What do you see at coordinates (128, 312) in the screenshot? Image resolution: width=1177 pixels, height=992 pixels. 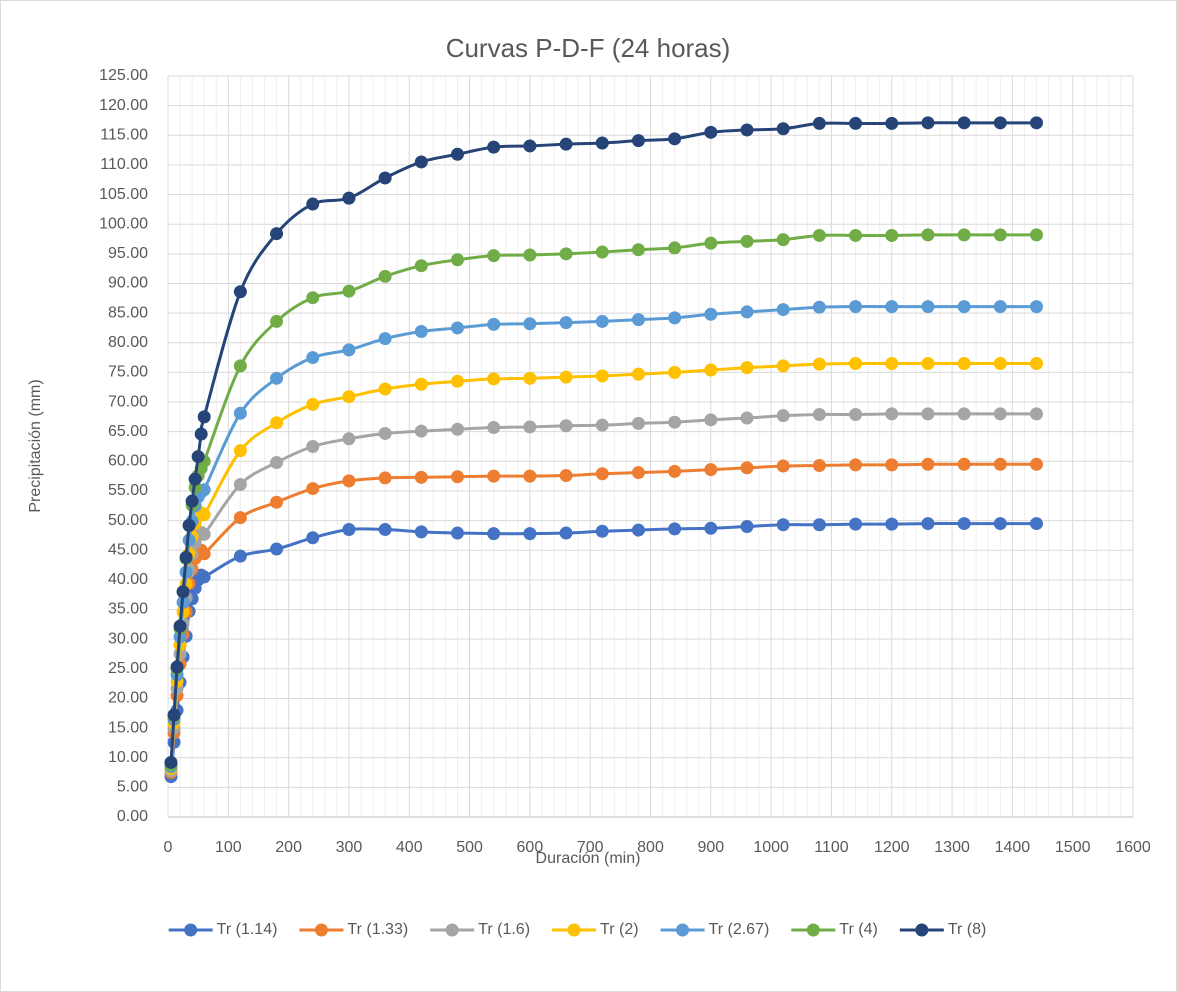 I see `y-tick-label: 85.00` at bounding box center [128, 312].